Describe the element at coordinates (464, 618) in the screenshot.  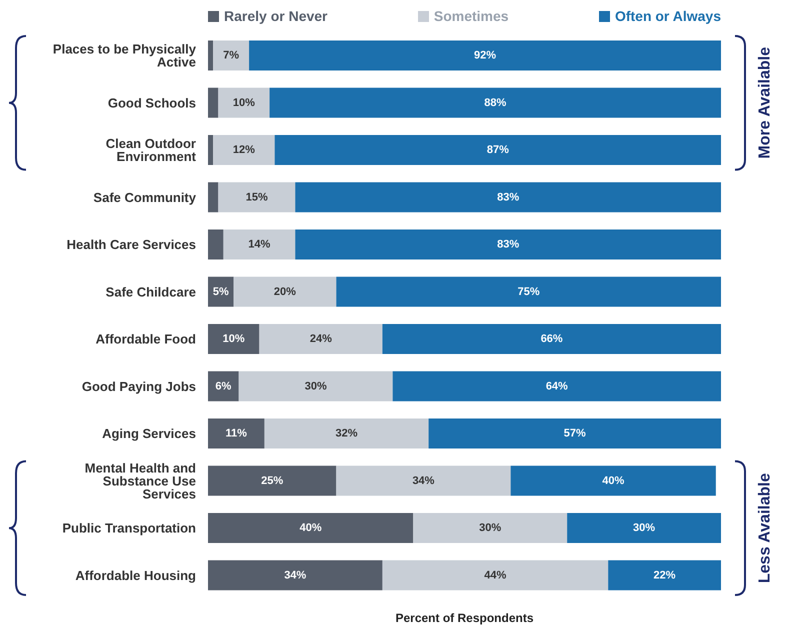
I see `x-axis-title: Percent of Respondents` at that location.